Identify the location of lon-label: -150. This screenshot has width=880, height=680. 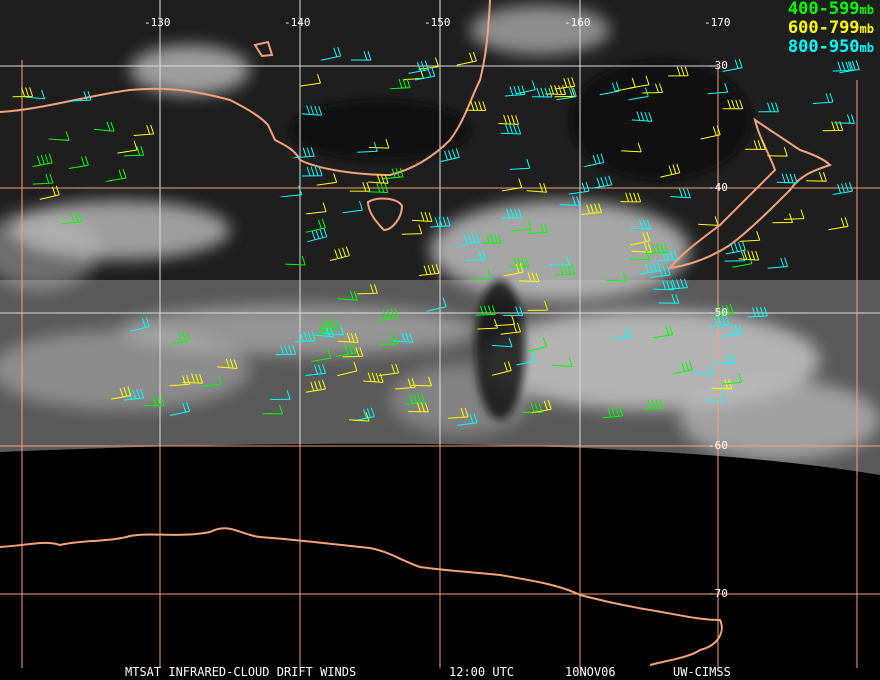
(437, 22).